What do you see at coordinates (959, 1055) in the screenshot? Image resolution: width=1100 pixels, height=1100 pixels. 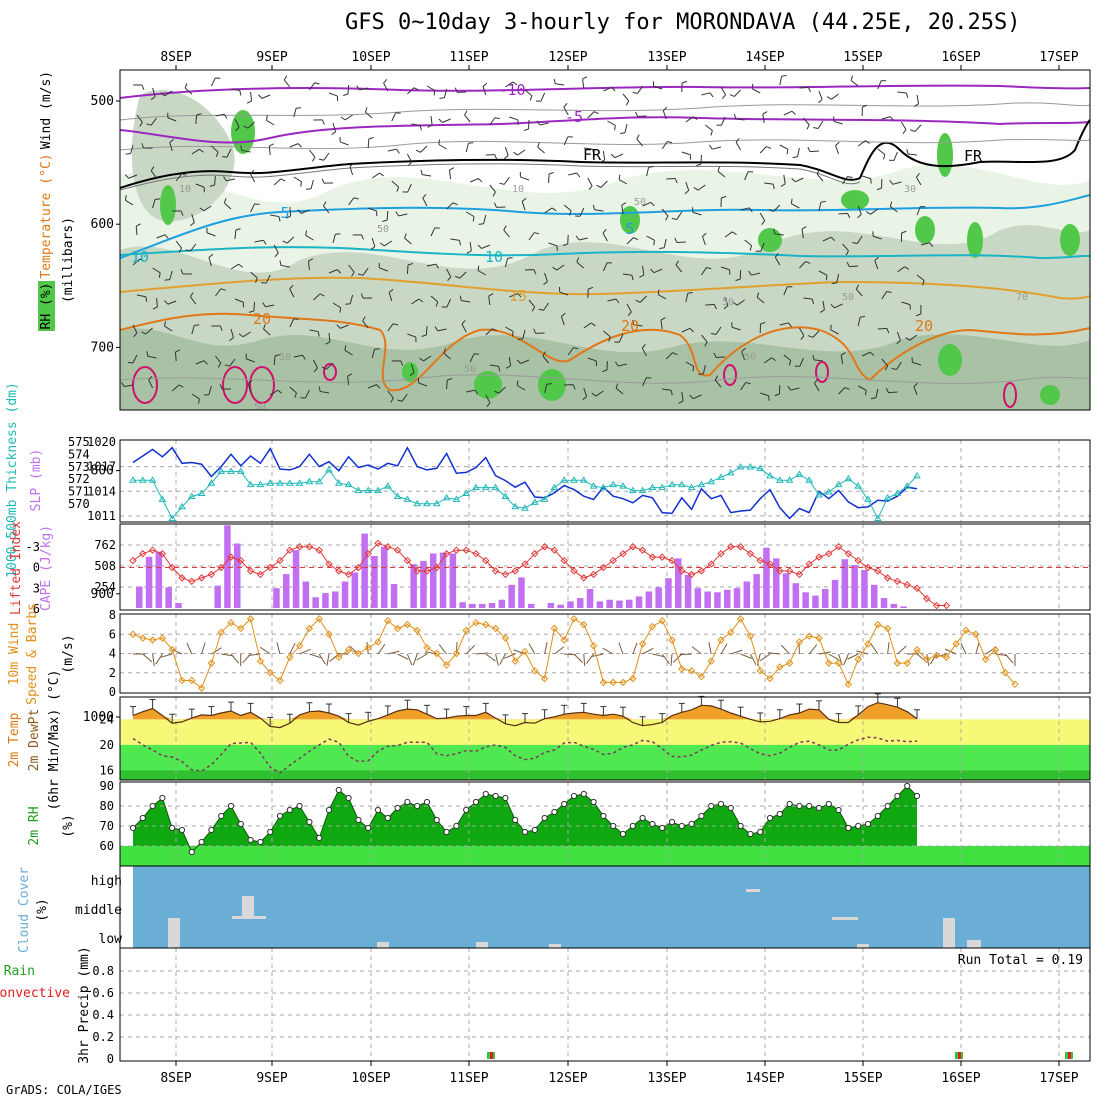 I see `convective-bar` at bounding box center [959, 1055].